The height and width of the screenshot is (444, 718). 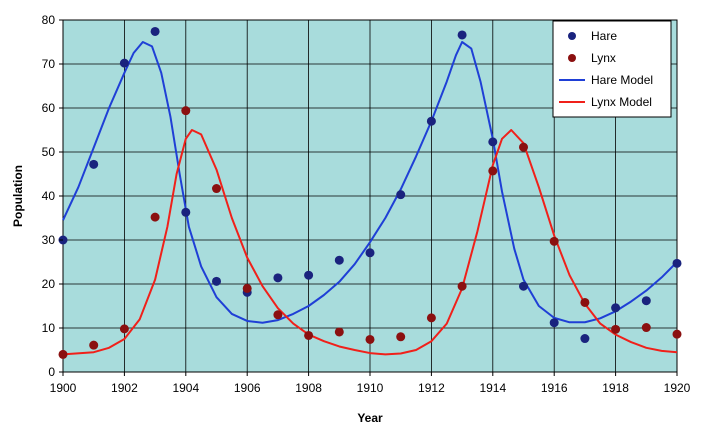 What do you see at coordinates (49, 196) in the screenshot?
I see `y-tick-label: 40` at bounding box center [49, 196].